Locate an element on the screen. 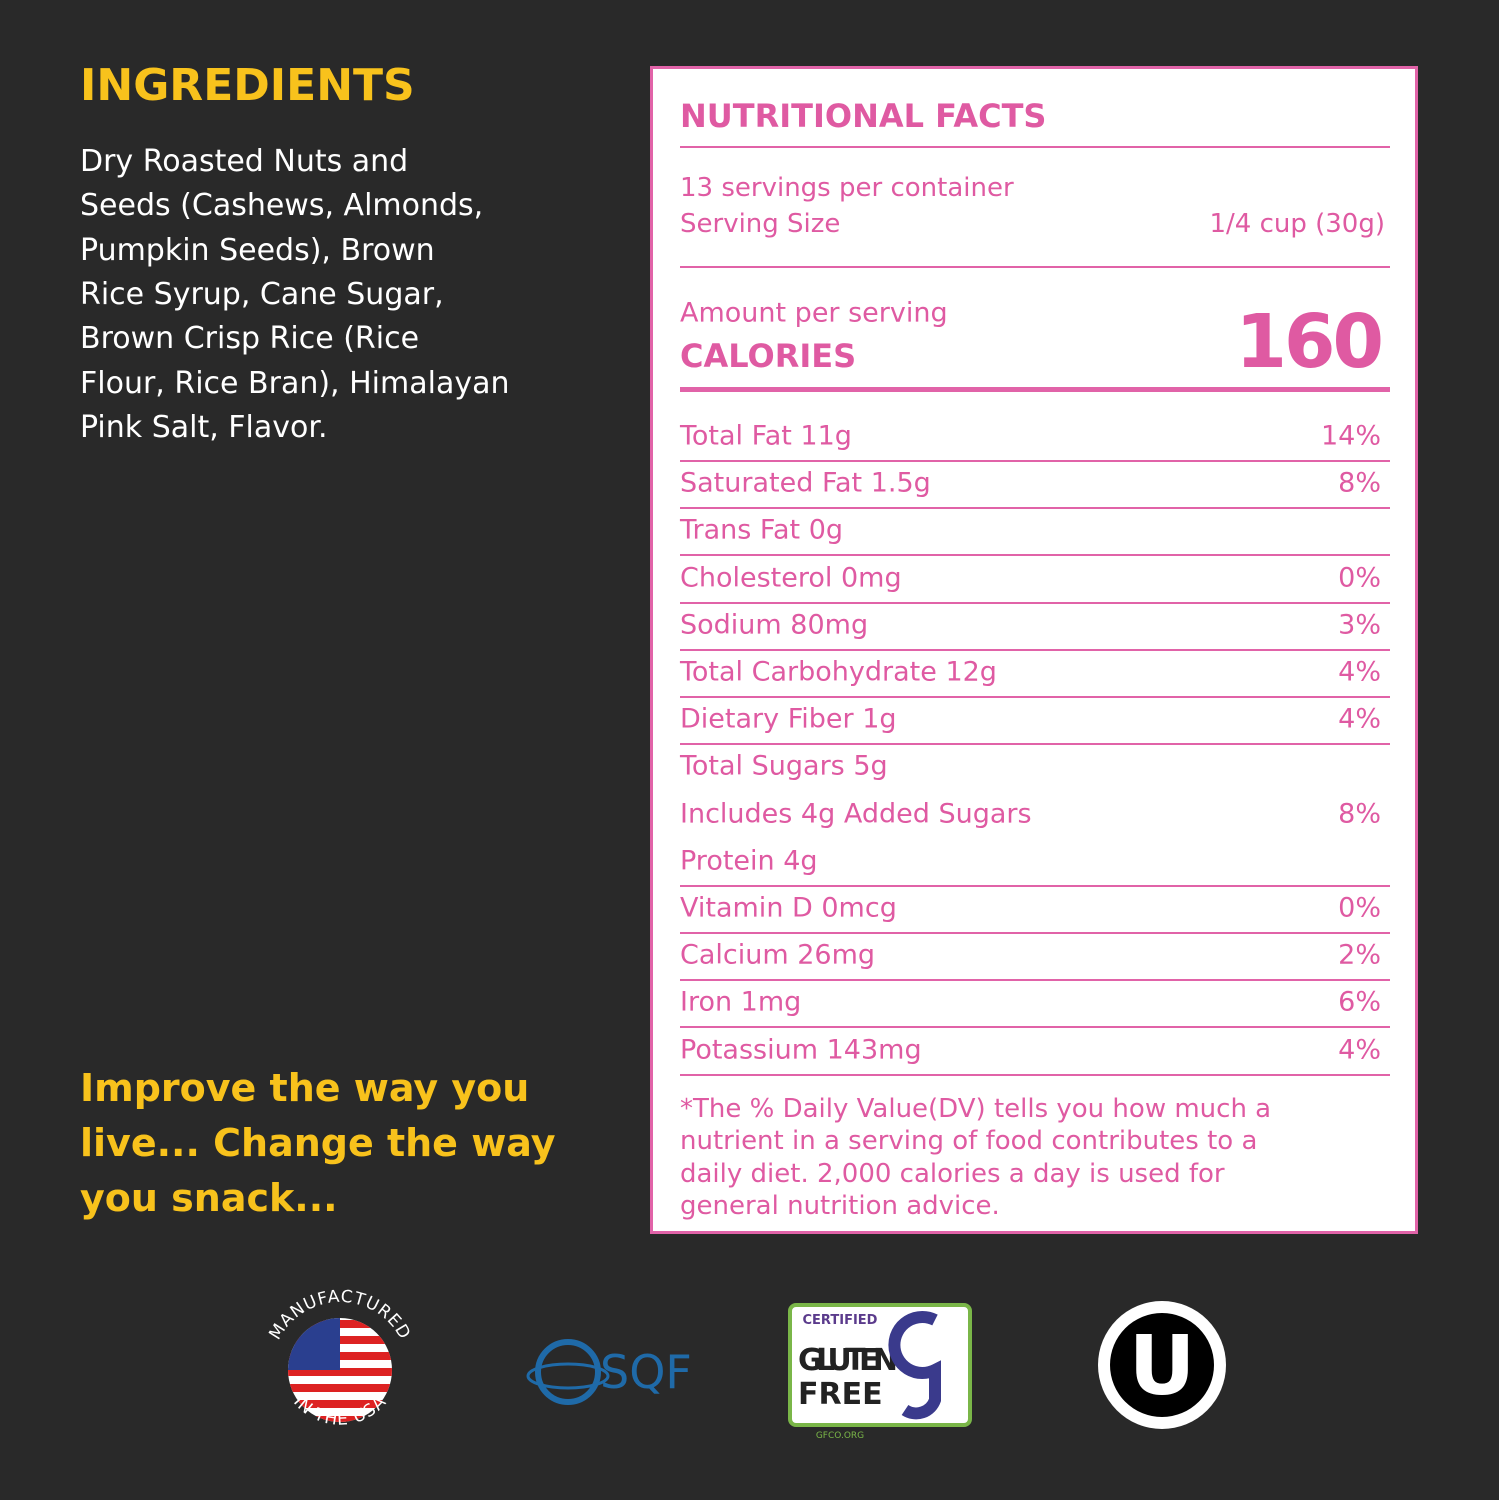  ingredient-line: Dry Roasted Nuts and is located at coordinates (244, 161).